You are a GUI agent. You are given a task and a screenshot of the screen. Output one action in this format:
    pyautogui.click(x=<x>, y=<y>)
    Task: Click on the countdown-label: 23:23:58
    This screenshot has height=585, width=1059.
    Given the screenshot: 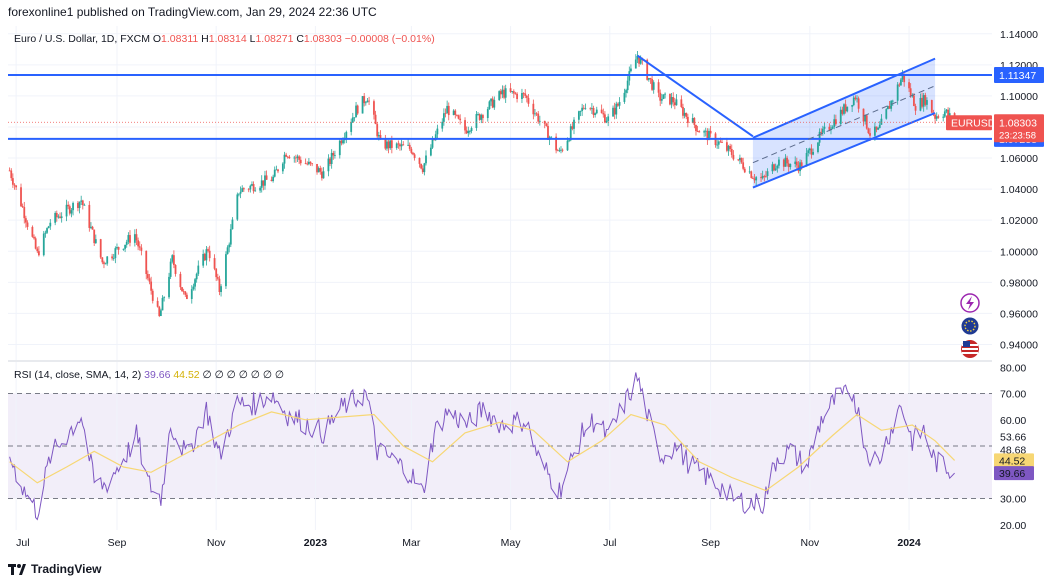 What is the action you would take?
    pyautogui.click(x=1017, y=135)
    